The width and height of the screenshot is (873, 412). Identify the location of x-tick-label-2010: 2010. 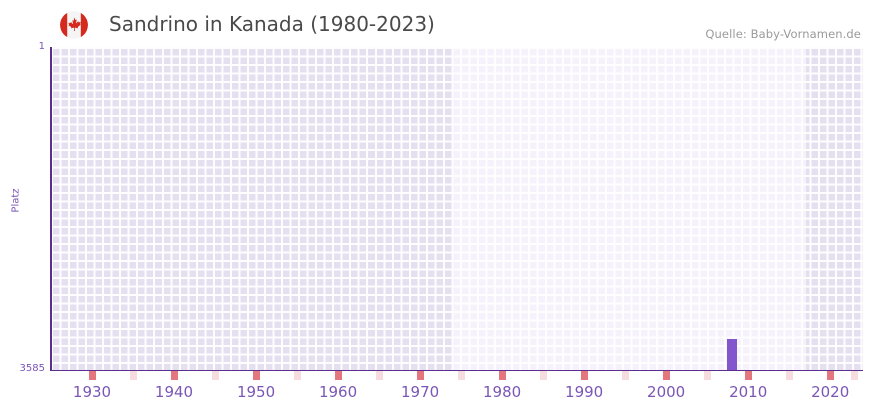
(748, 392).